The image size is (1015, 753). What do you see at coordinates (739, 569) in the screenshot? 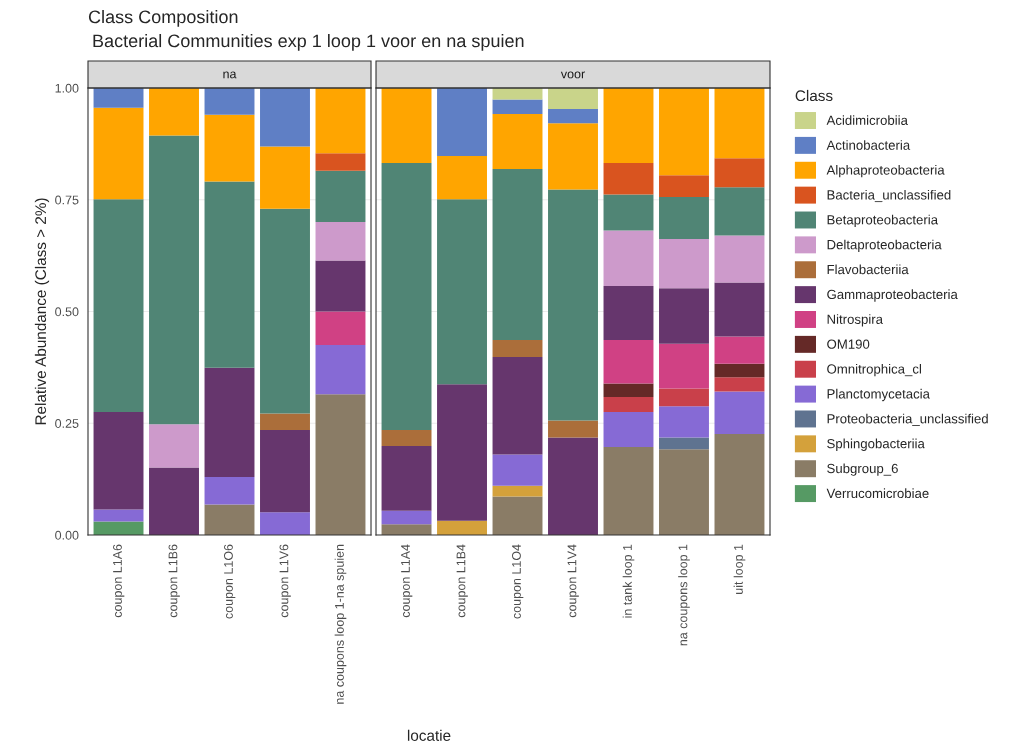
I see `x-tick-label: uit loop 1` at bounding box center [739, 569].